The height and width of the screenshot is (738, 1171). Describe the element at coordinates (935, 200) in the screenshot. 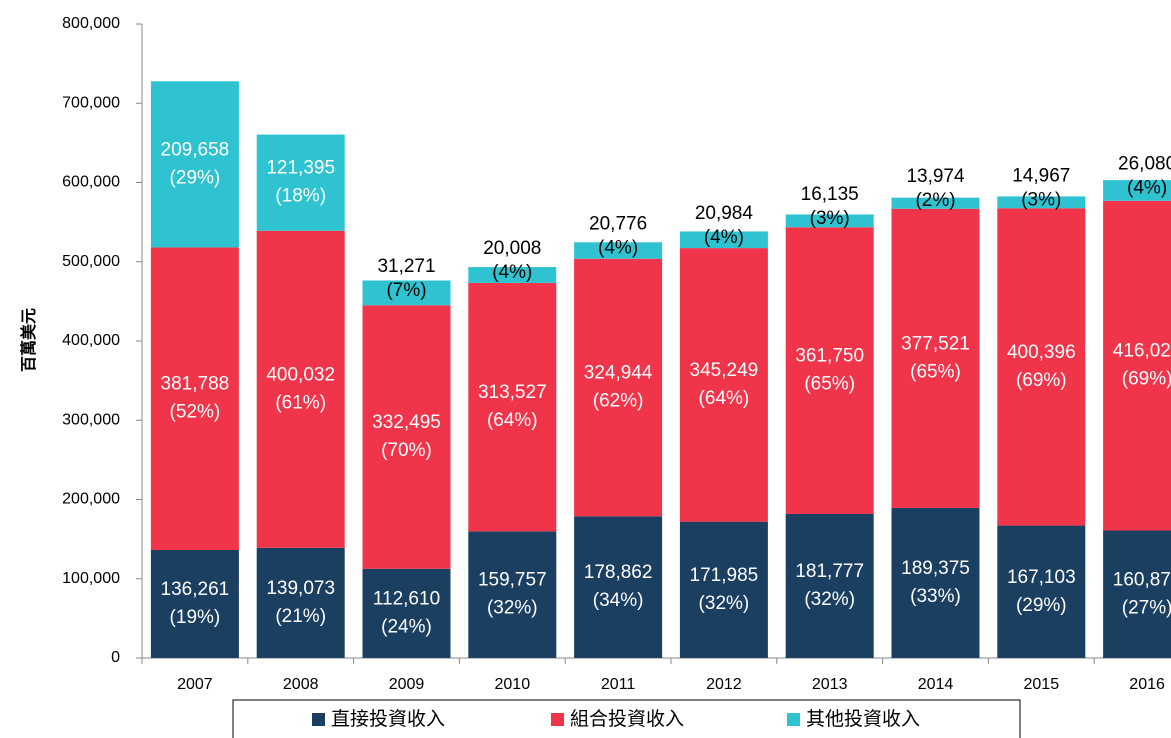

I see `share-label: (2%)` at that location.